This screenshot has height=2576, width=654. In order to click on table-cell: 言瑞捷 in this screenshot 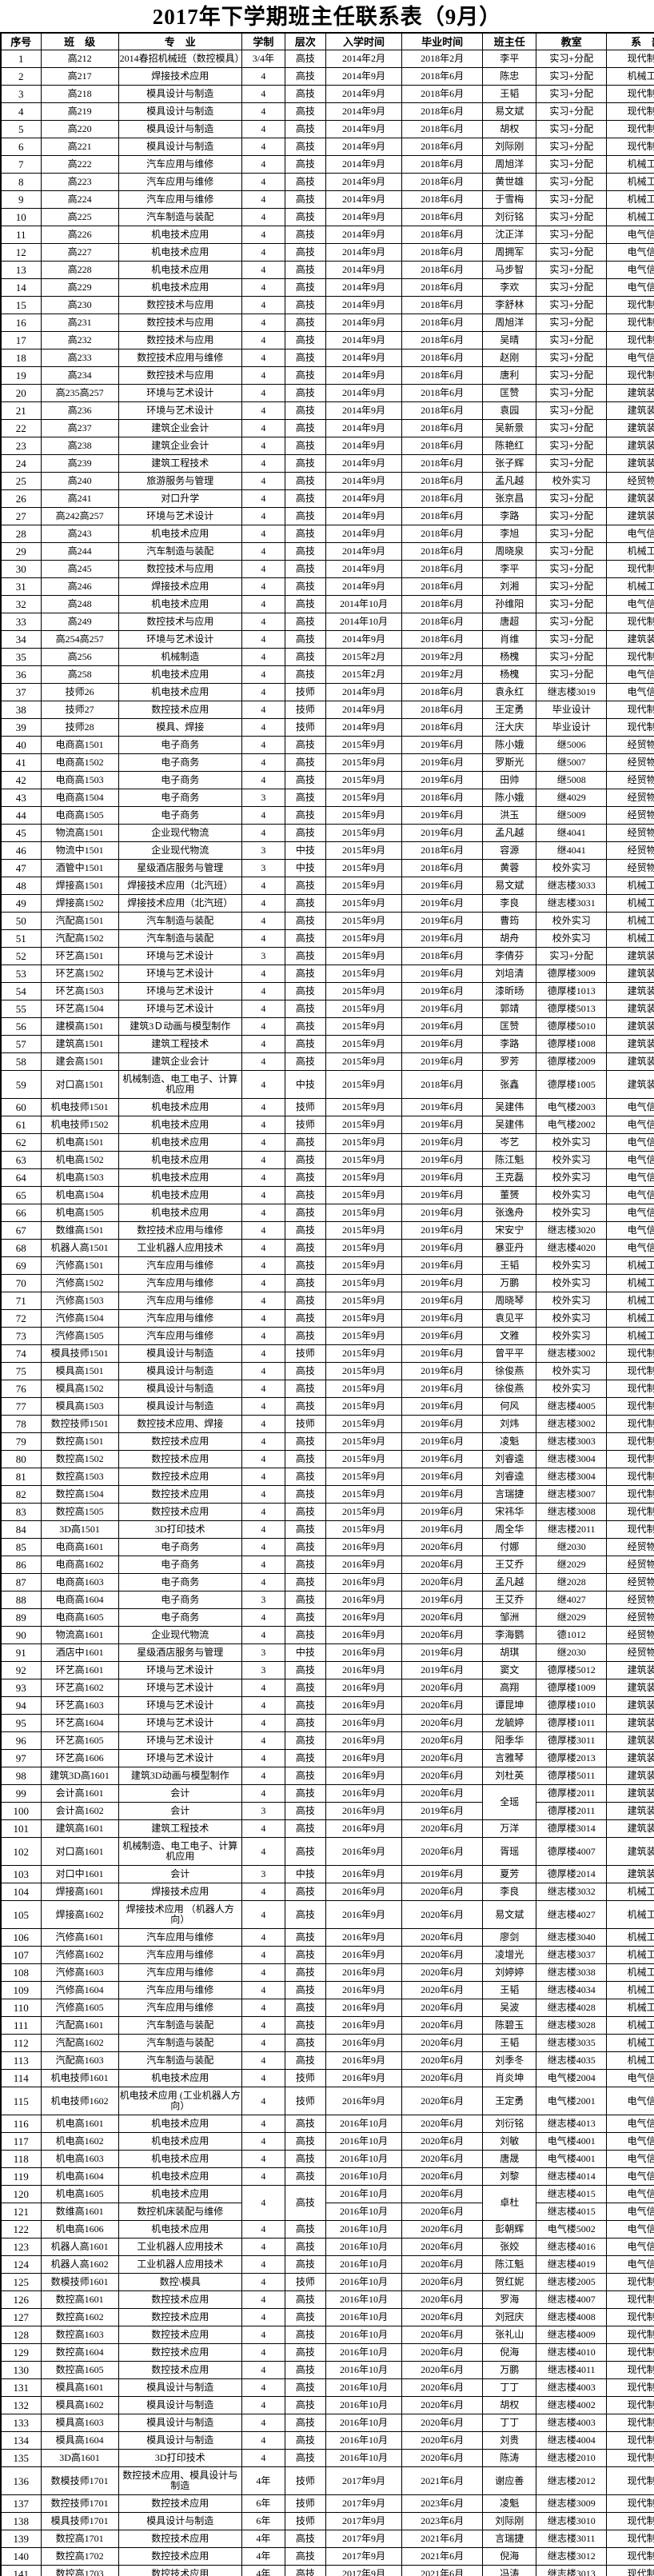, I will do `click(509, 2539)`.